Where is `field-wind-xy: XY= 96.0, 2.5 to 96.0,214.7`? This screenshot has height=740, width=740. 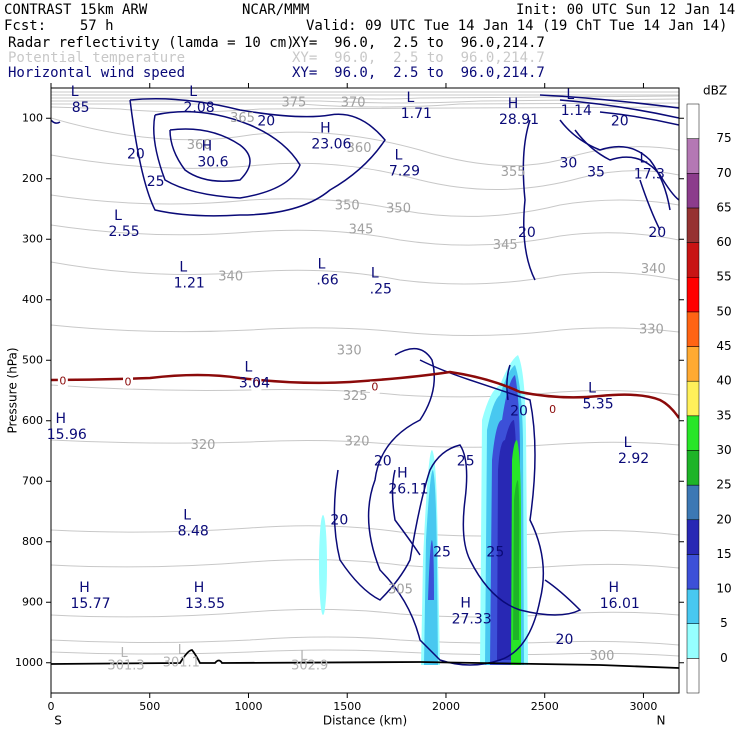 field-wind-xy: XY= 96.0, 2.5 to 96.0,214.7 is located at coordinates (418, 73).